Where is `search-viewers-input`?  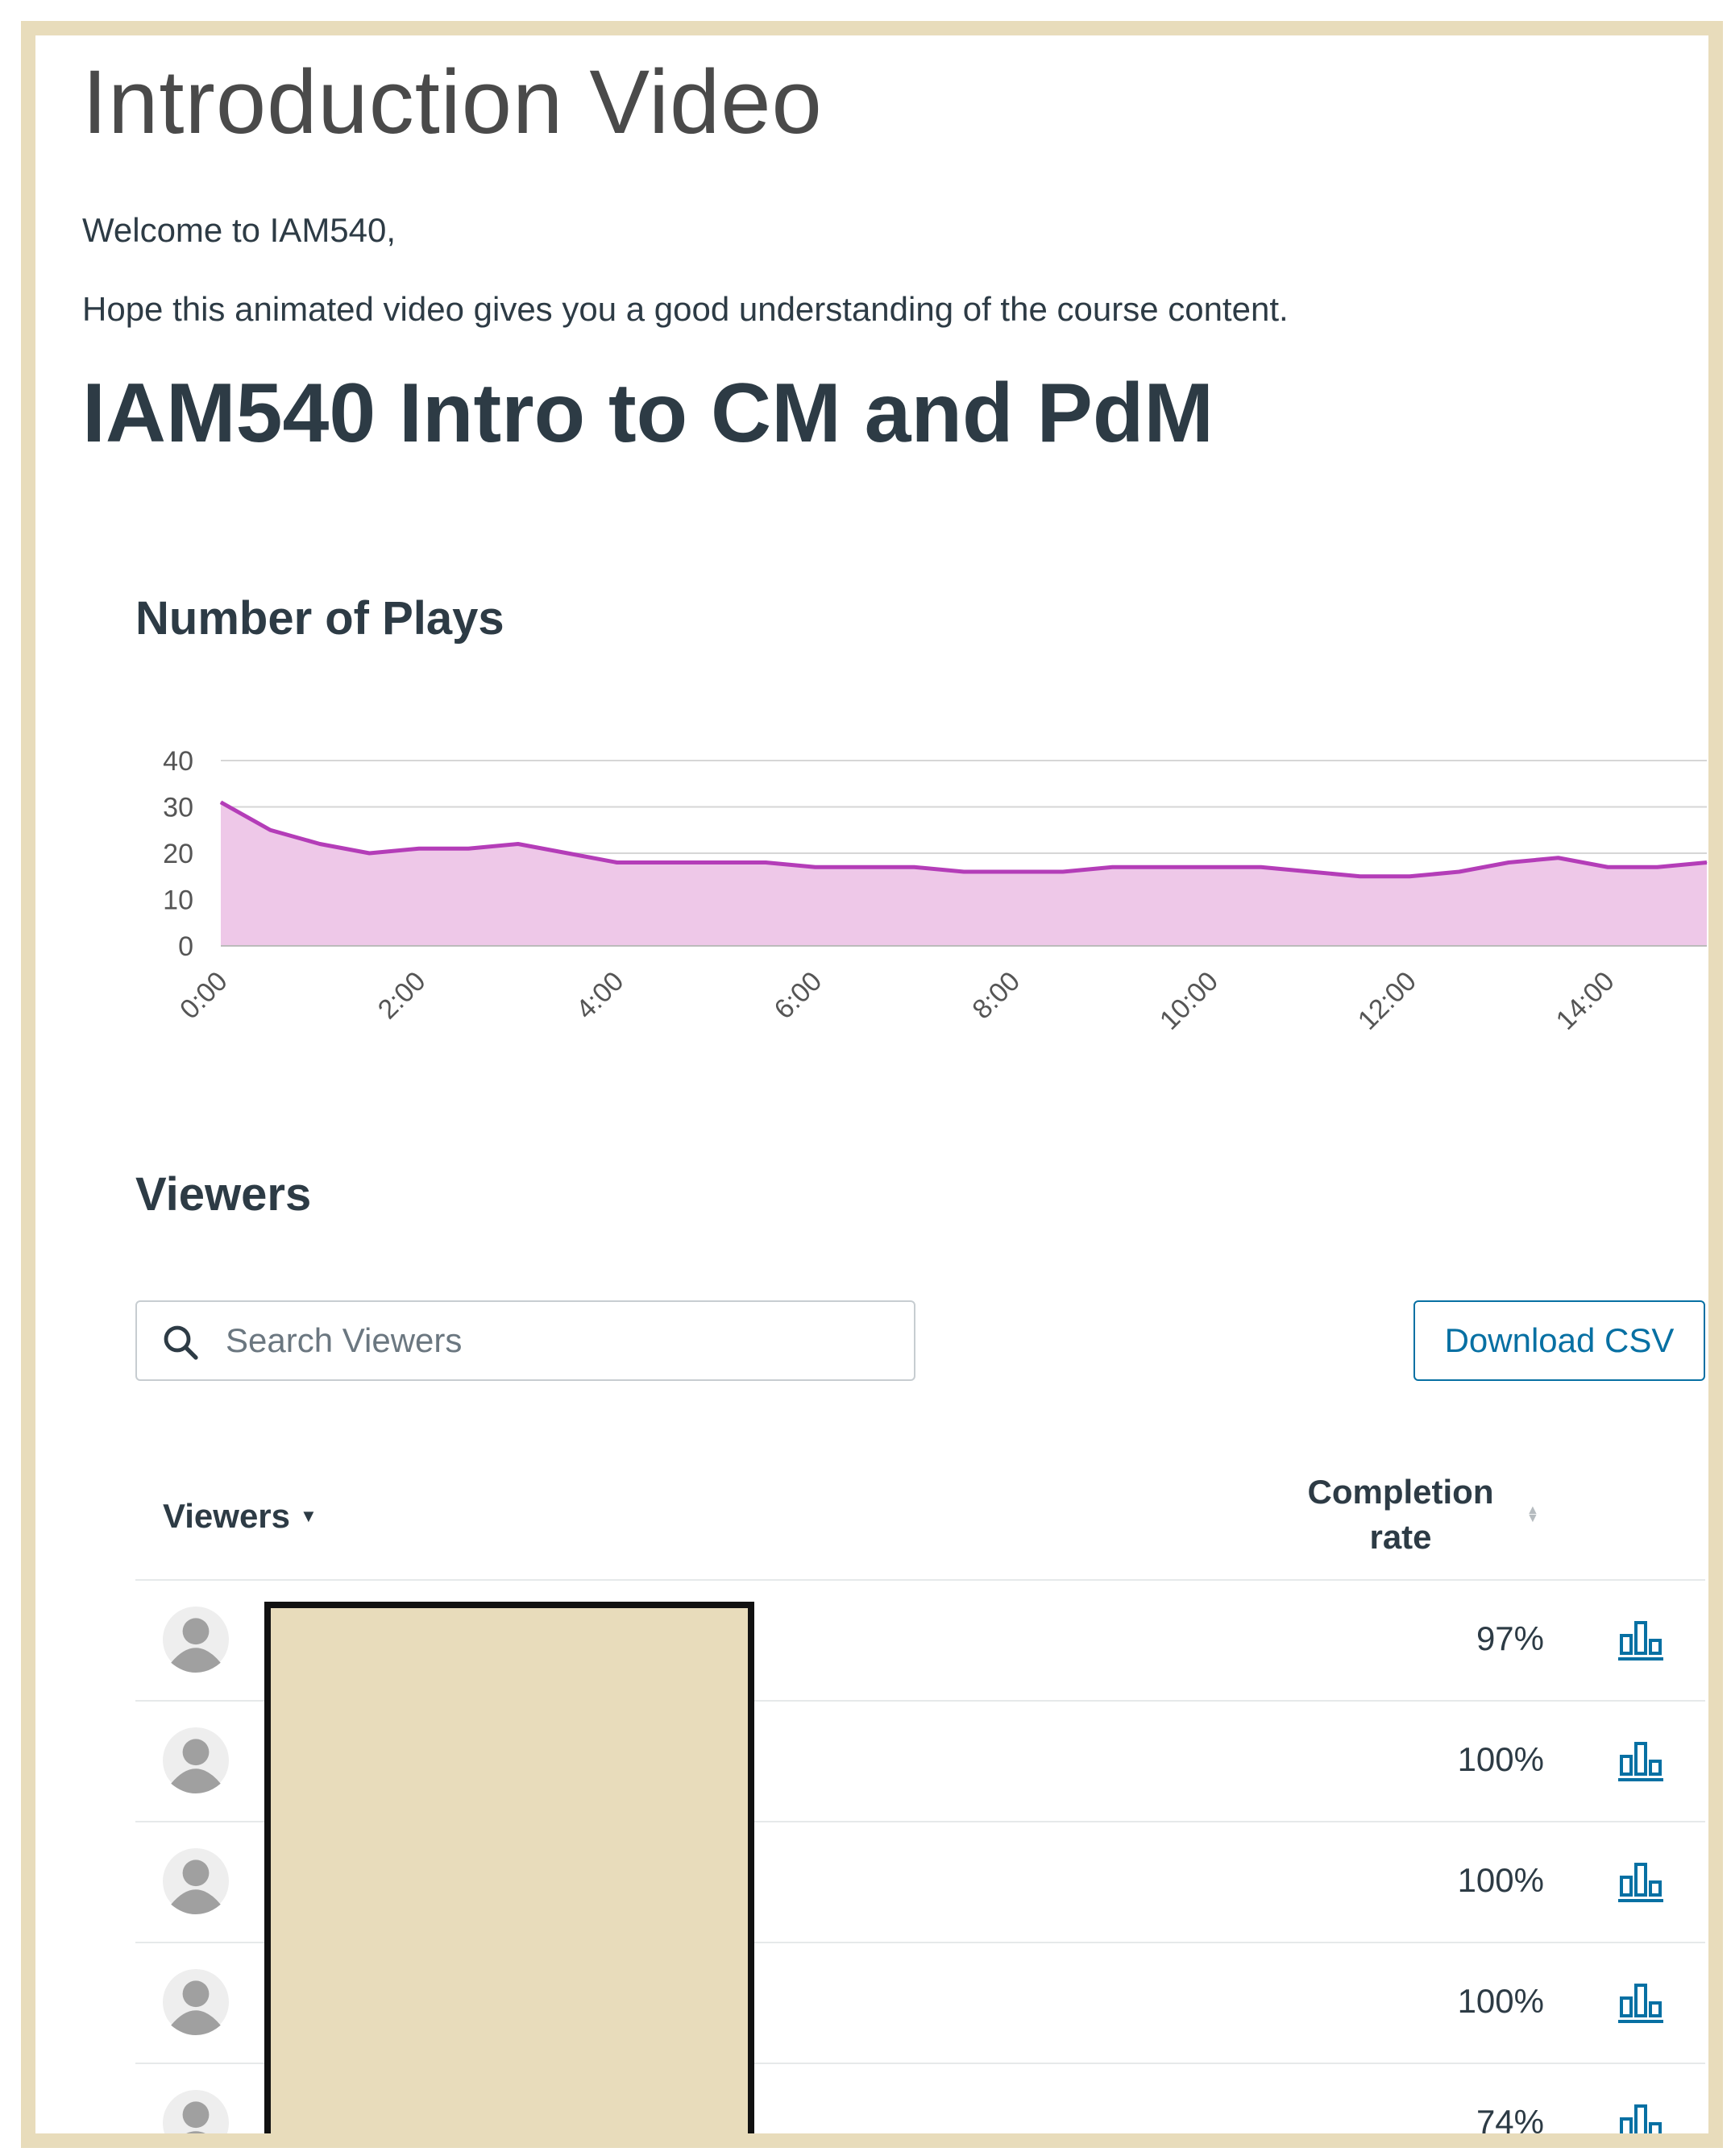
search-viewers-input is located at coordinates (556, 1340).